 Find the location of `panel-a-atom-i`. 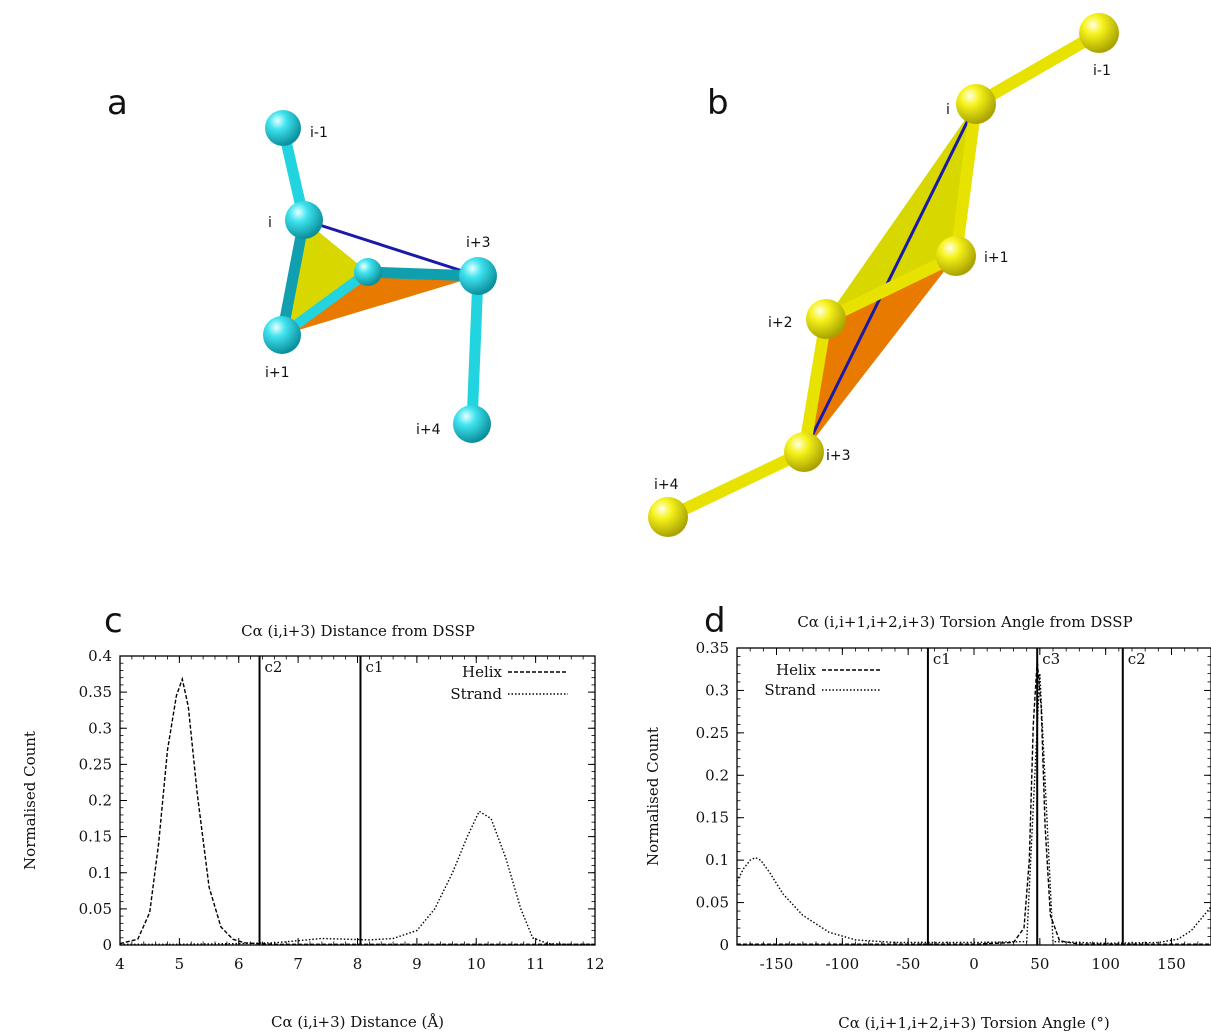

panel-a-atom-i is located at coordinates (304, 220).